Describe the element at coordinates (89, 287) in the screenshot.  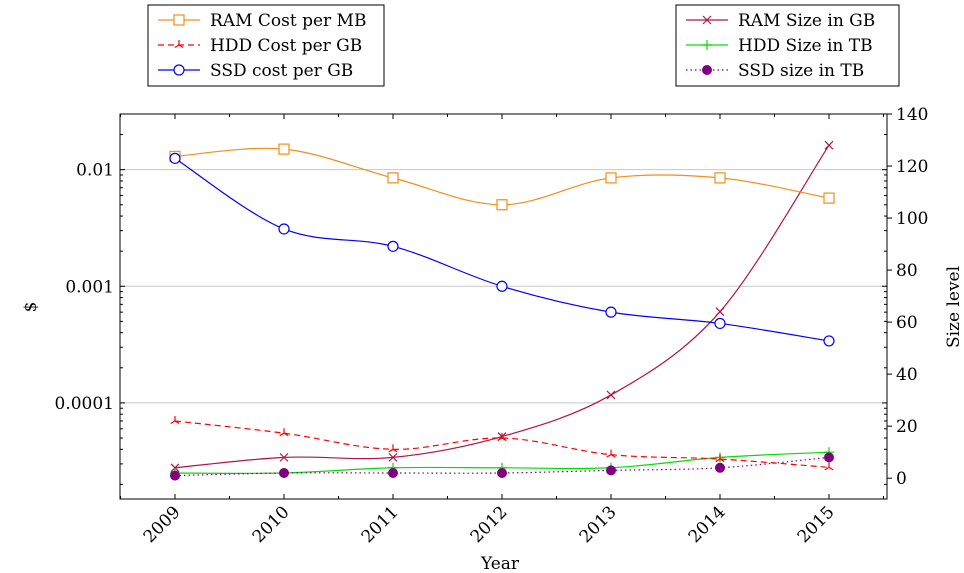
I see `y-left-tick-label: 0.001` at that location.